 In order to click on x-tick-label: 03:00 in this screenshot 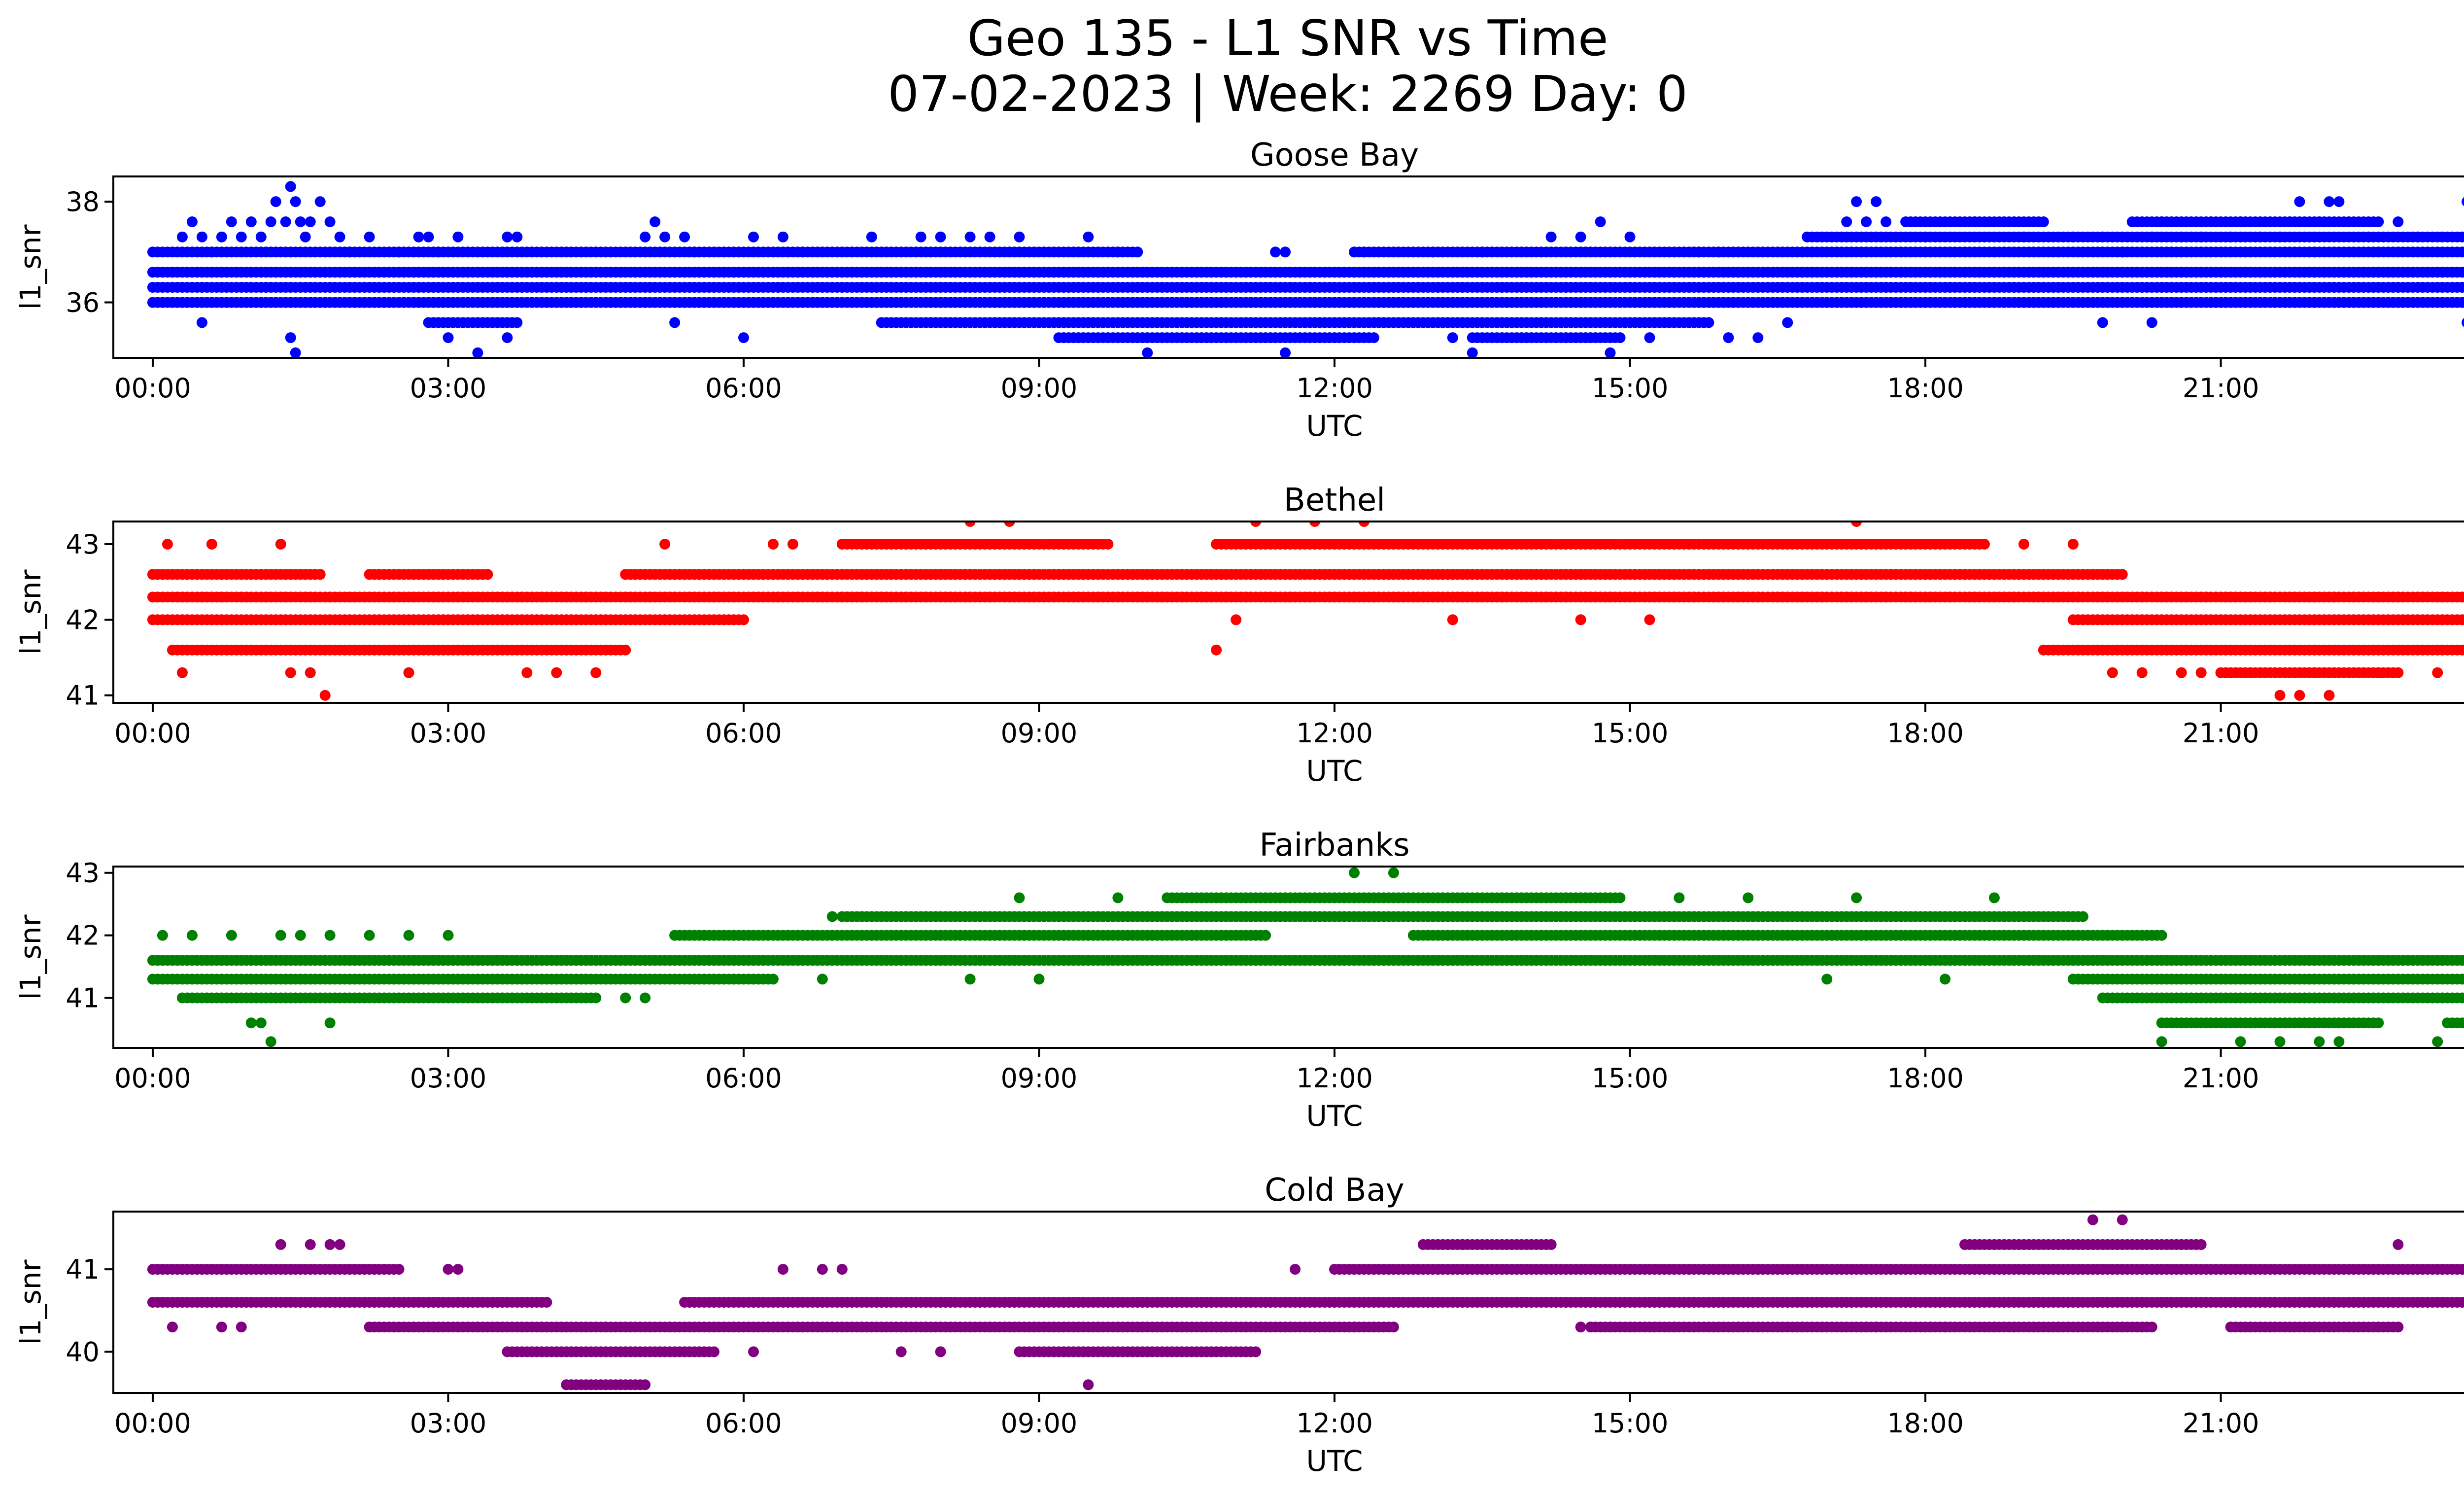, I will do `click(448, 733)`.